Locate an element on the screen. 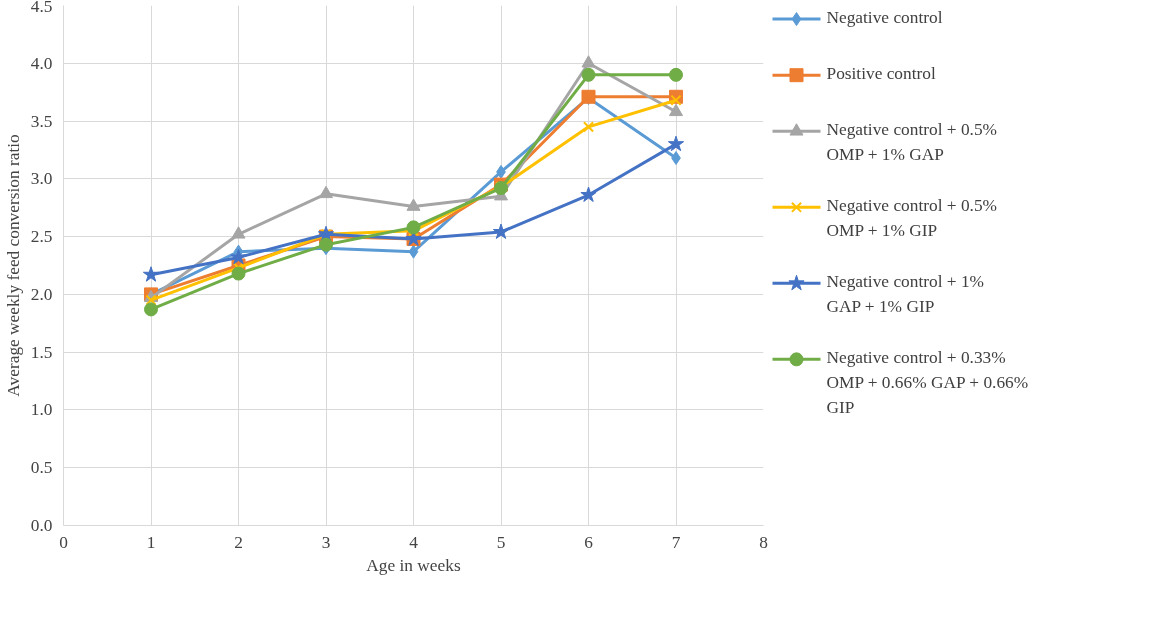 Image resolution: width=1168 pixels, height=624 pixels. legend-label: Positive control is located at coordinates (881, 74).